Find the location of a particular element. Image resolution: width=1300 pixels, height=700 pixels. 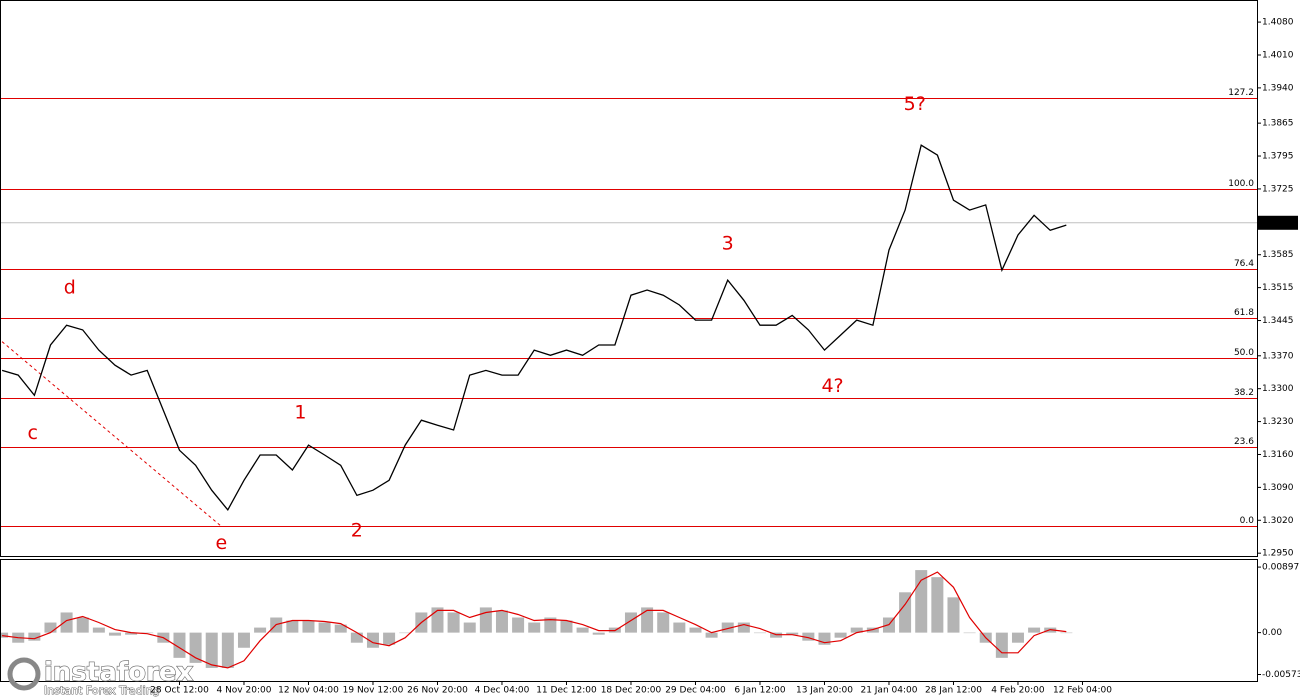

fib-level-label: 38.2 is located at coordinates (1244, 393).